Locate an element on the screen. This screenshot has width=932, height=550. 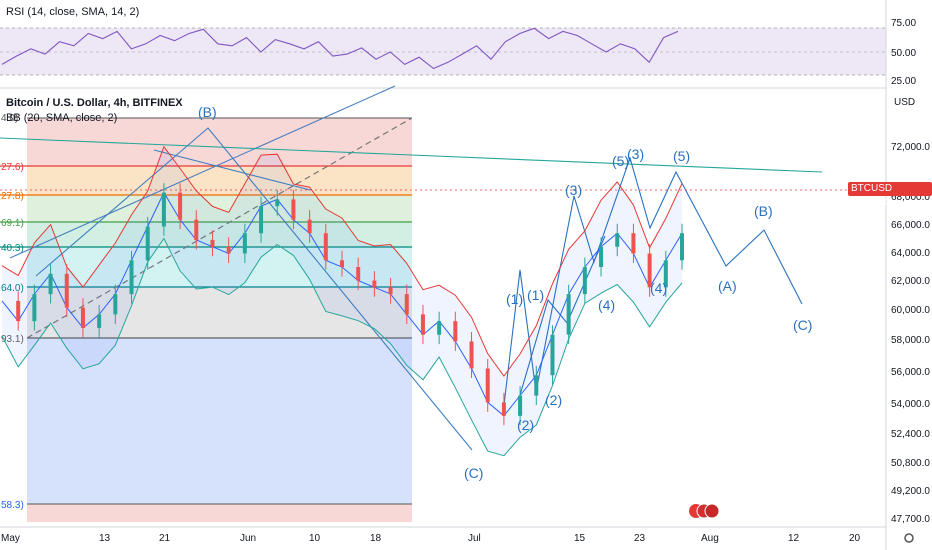
price-badge-symbol: BTCUSD is located at coordinates (872, 188).